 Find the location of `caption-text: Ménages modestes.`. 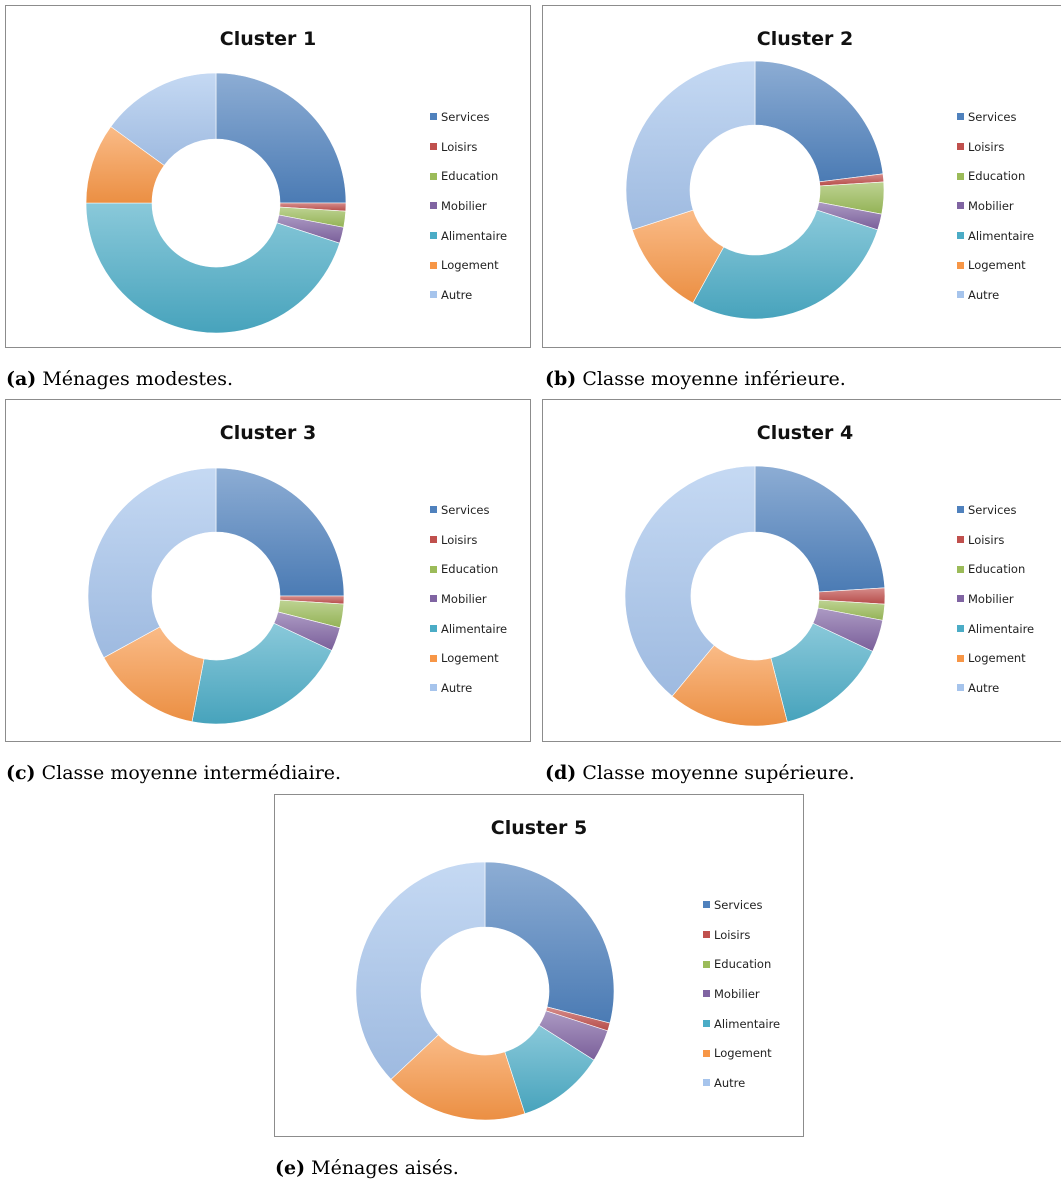

caption-text: Ménages modestes. is located at coordinates (138, 379).